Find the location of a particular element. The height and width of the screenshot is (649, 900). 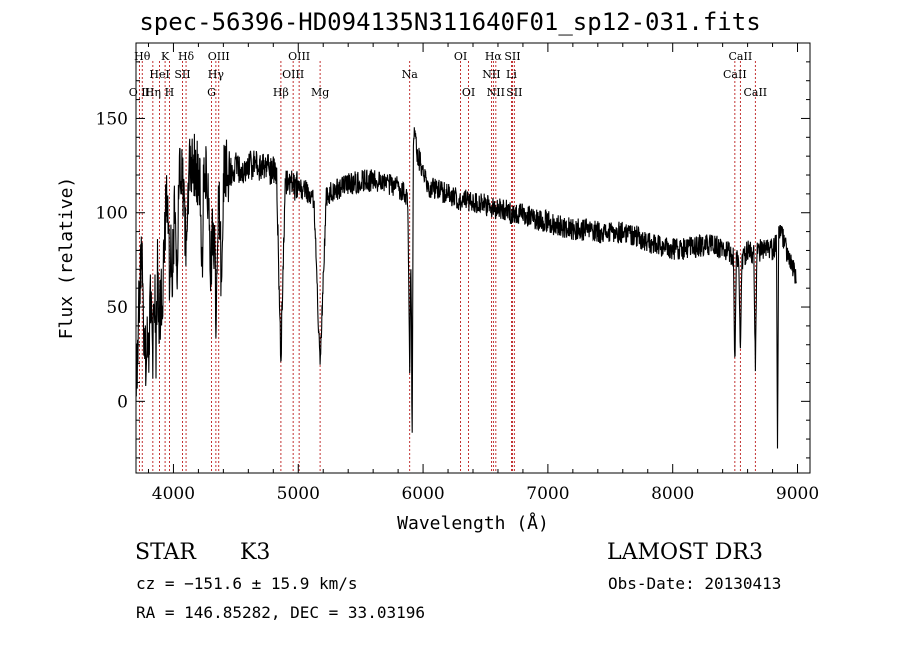

line-marker-label: K is located at coordinates (165, 56).